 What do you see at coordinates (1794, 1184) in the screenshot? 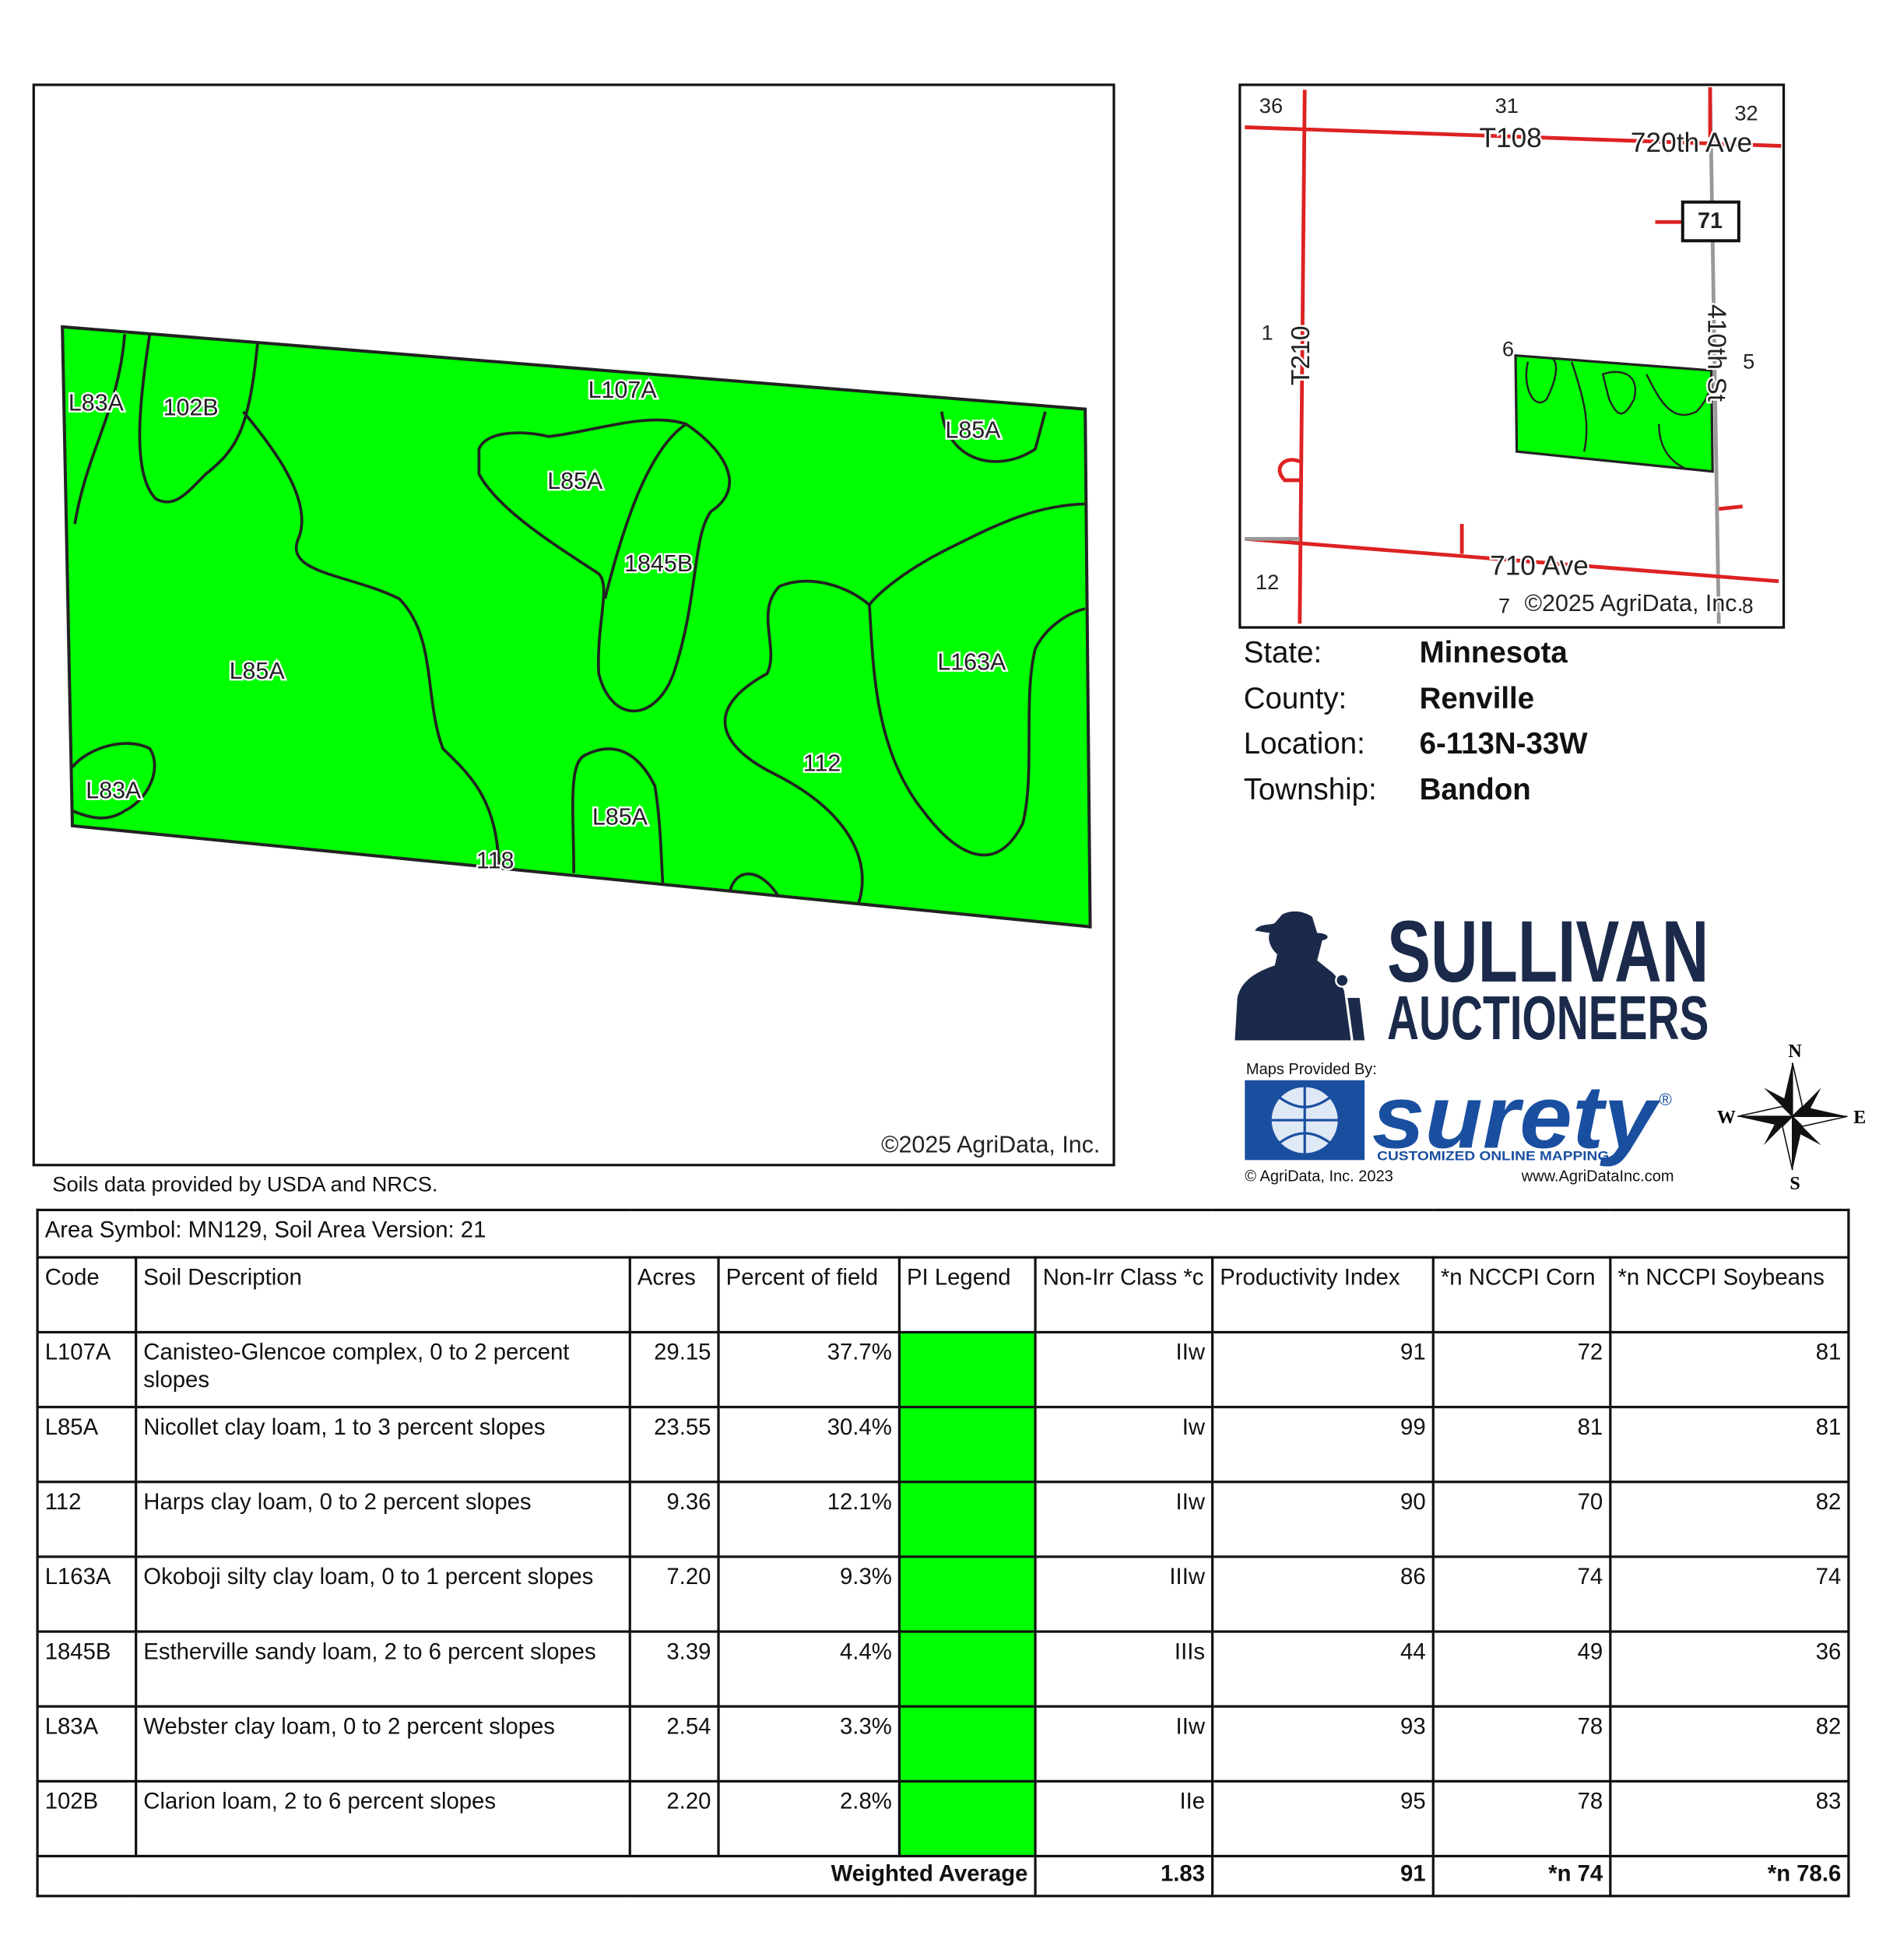
I see `compass-label: S` at bounding box center [1794, 1184].